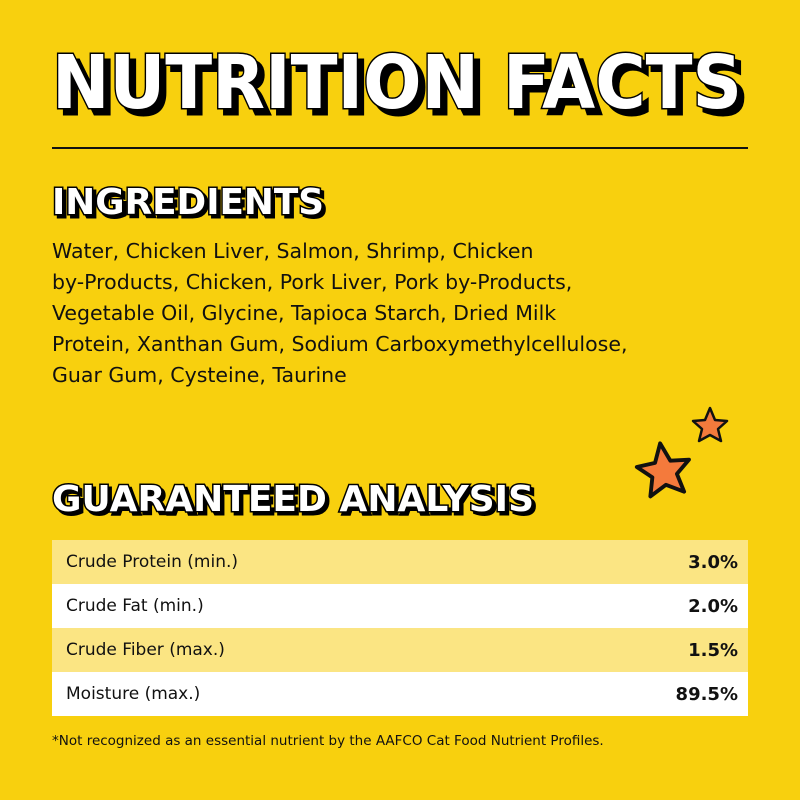 The width and height of the screenshot is (800, 800). Describe the element at coordinates (403, 89) in the screenshot. I see `title-shadow: NUTRITION FACTS` at that location.